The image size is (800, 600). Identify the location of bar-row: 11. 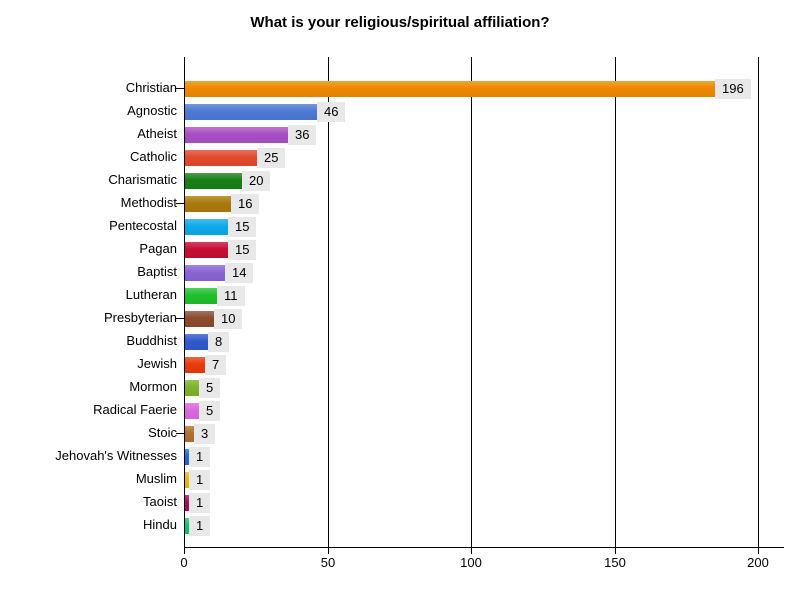
(215, 295).